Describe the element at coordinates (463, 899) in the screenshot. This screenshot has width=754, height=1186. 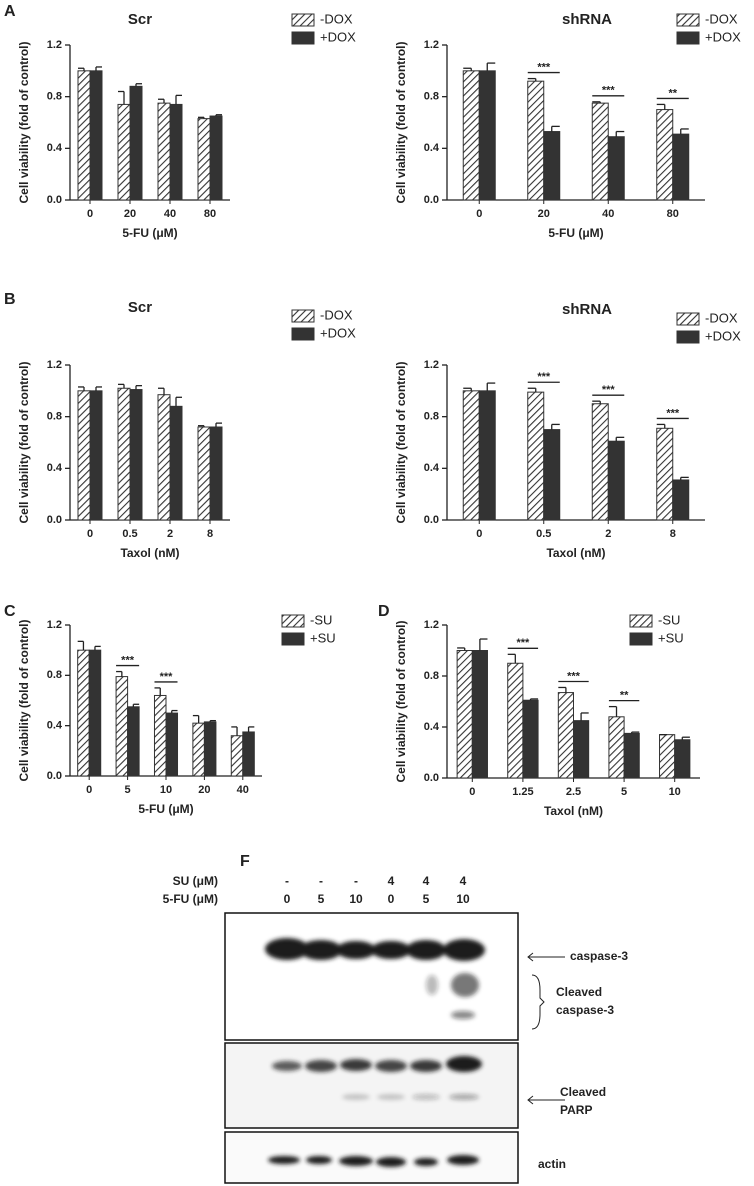
I see `blot-header-value: 10` at that location.